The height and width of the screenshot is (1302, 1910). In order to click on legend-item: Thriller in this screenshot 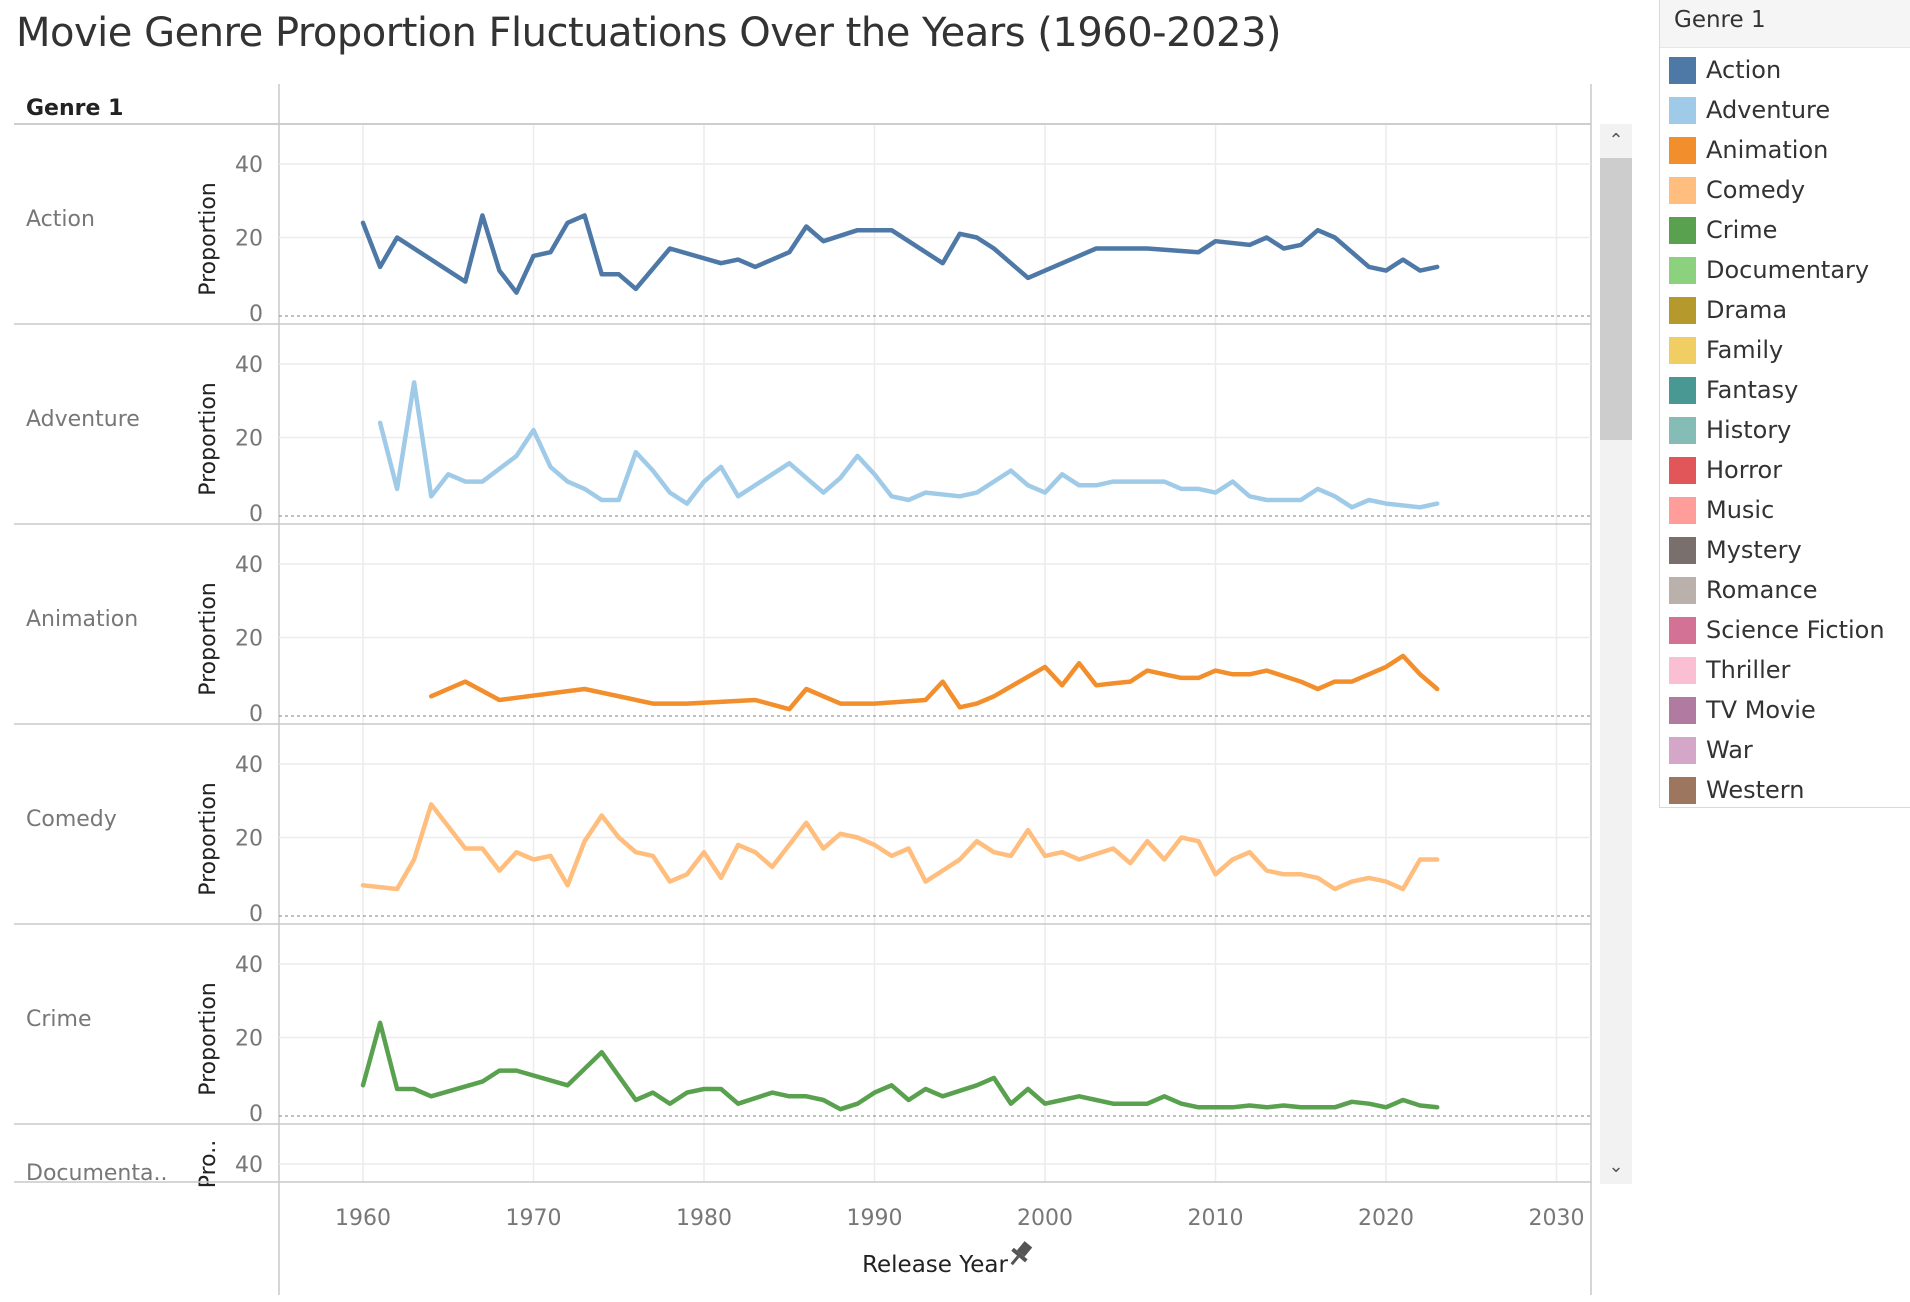, I will do `click(1729, 670)`.